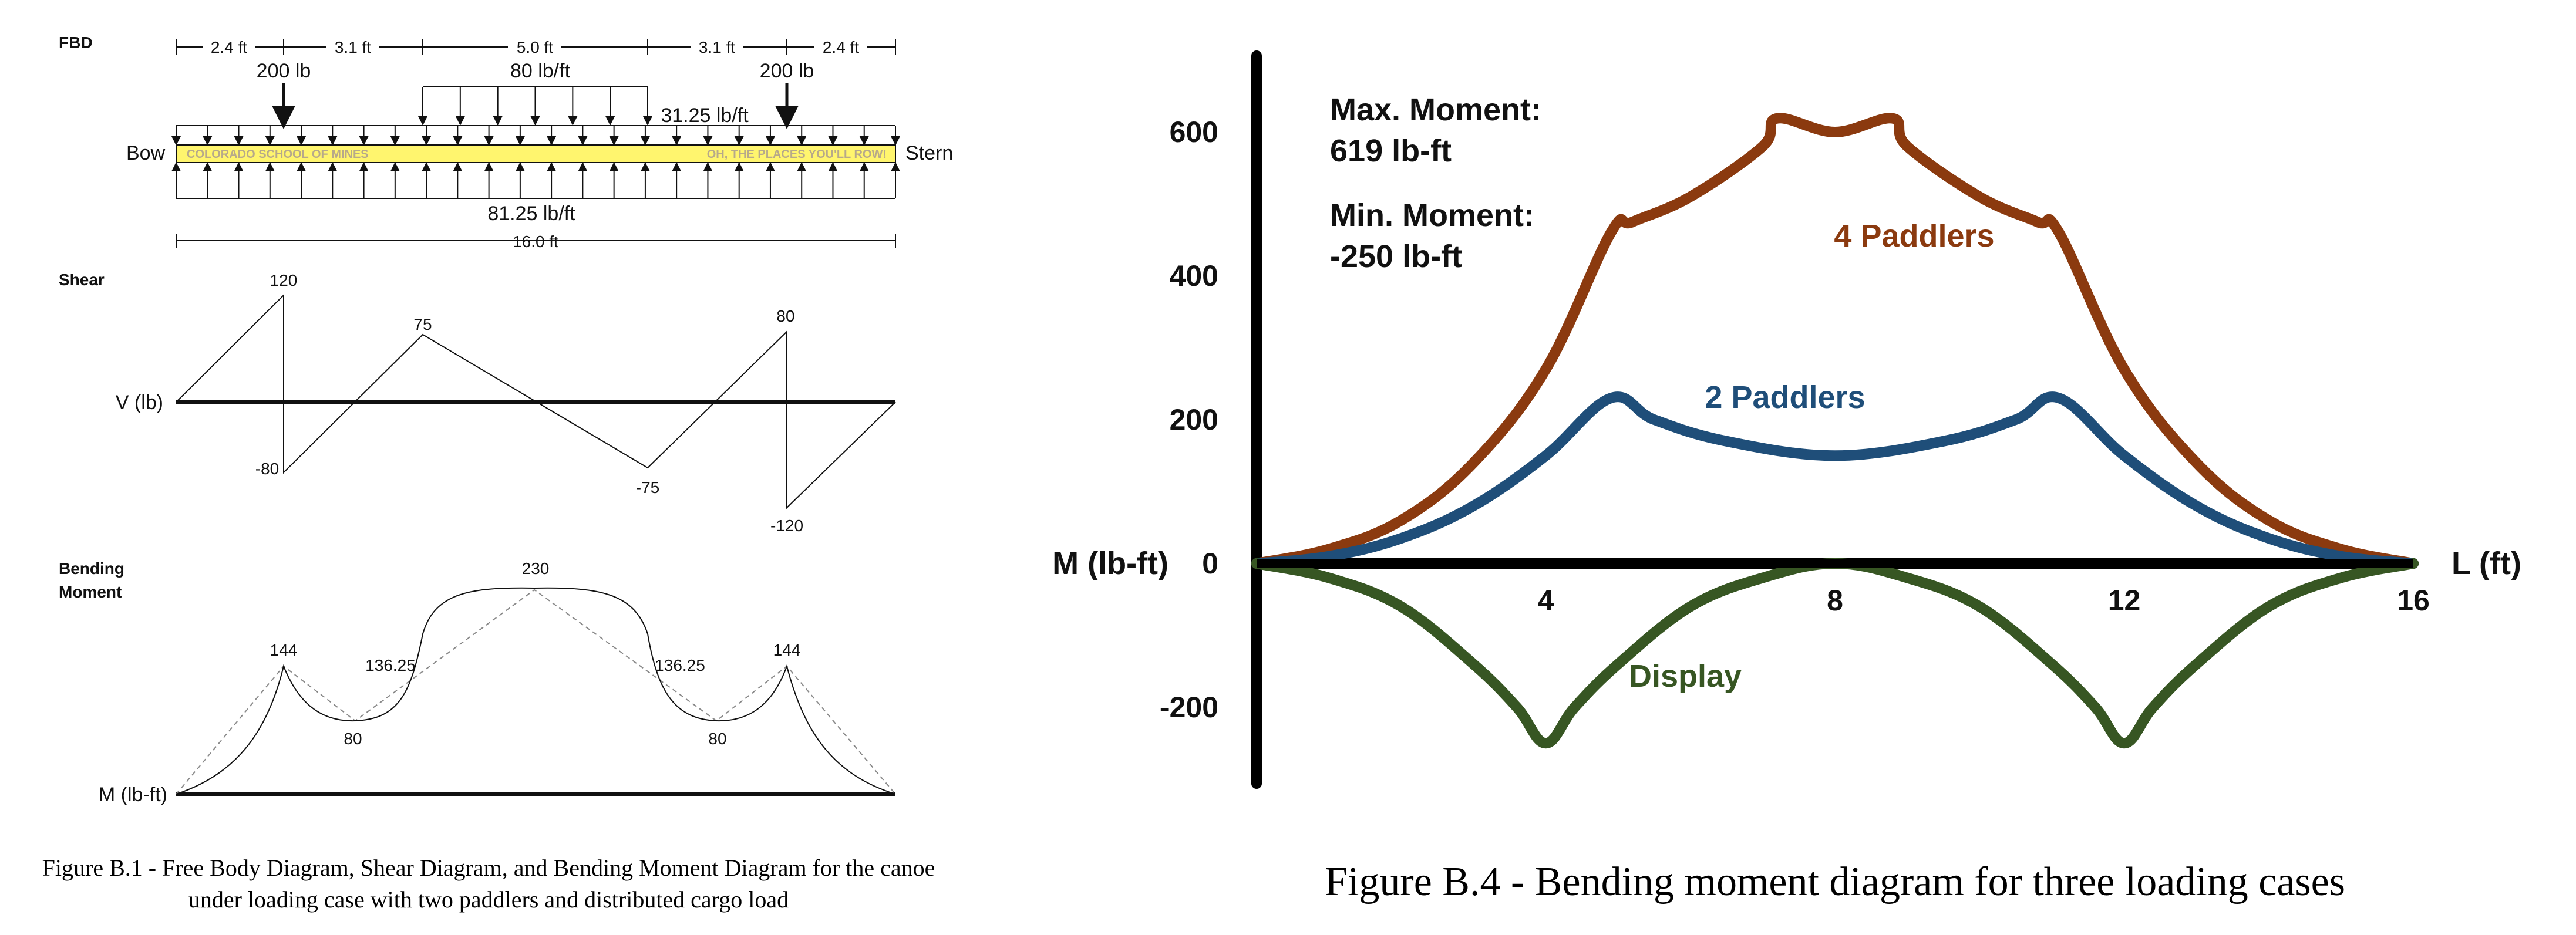  I want to click on x-tick-label: 4, so click(1546, 600).